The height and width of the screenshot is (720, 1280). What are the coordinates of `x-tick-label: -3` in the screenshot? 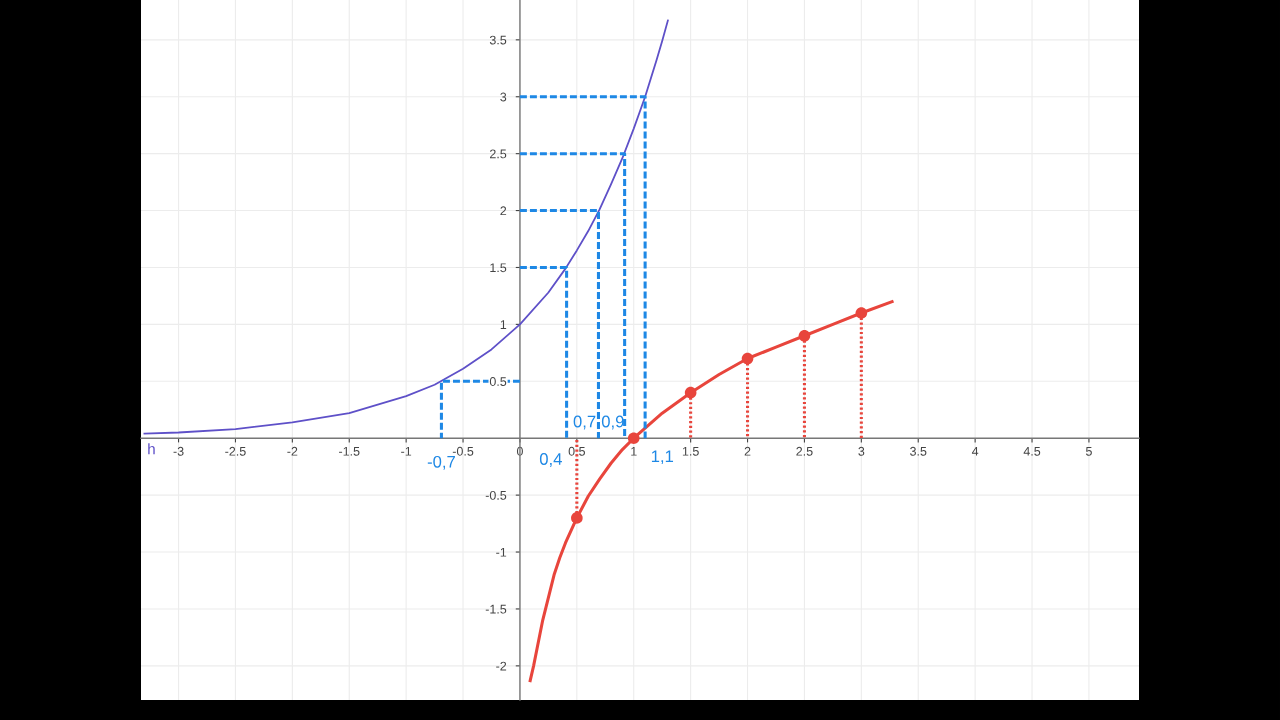 It's located at (178, 451).